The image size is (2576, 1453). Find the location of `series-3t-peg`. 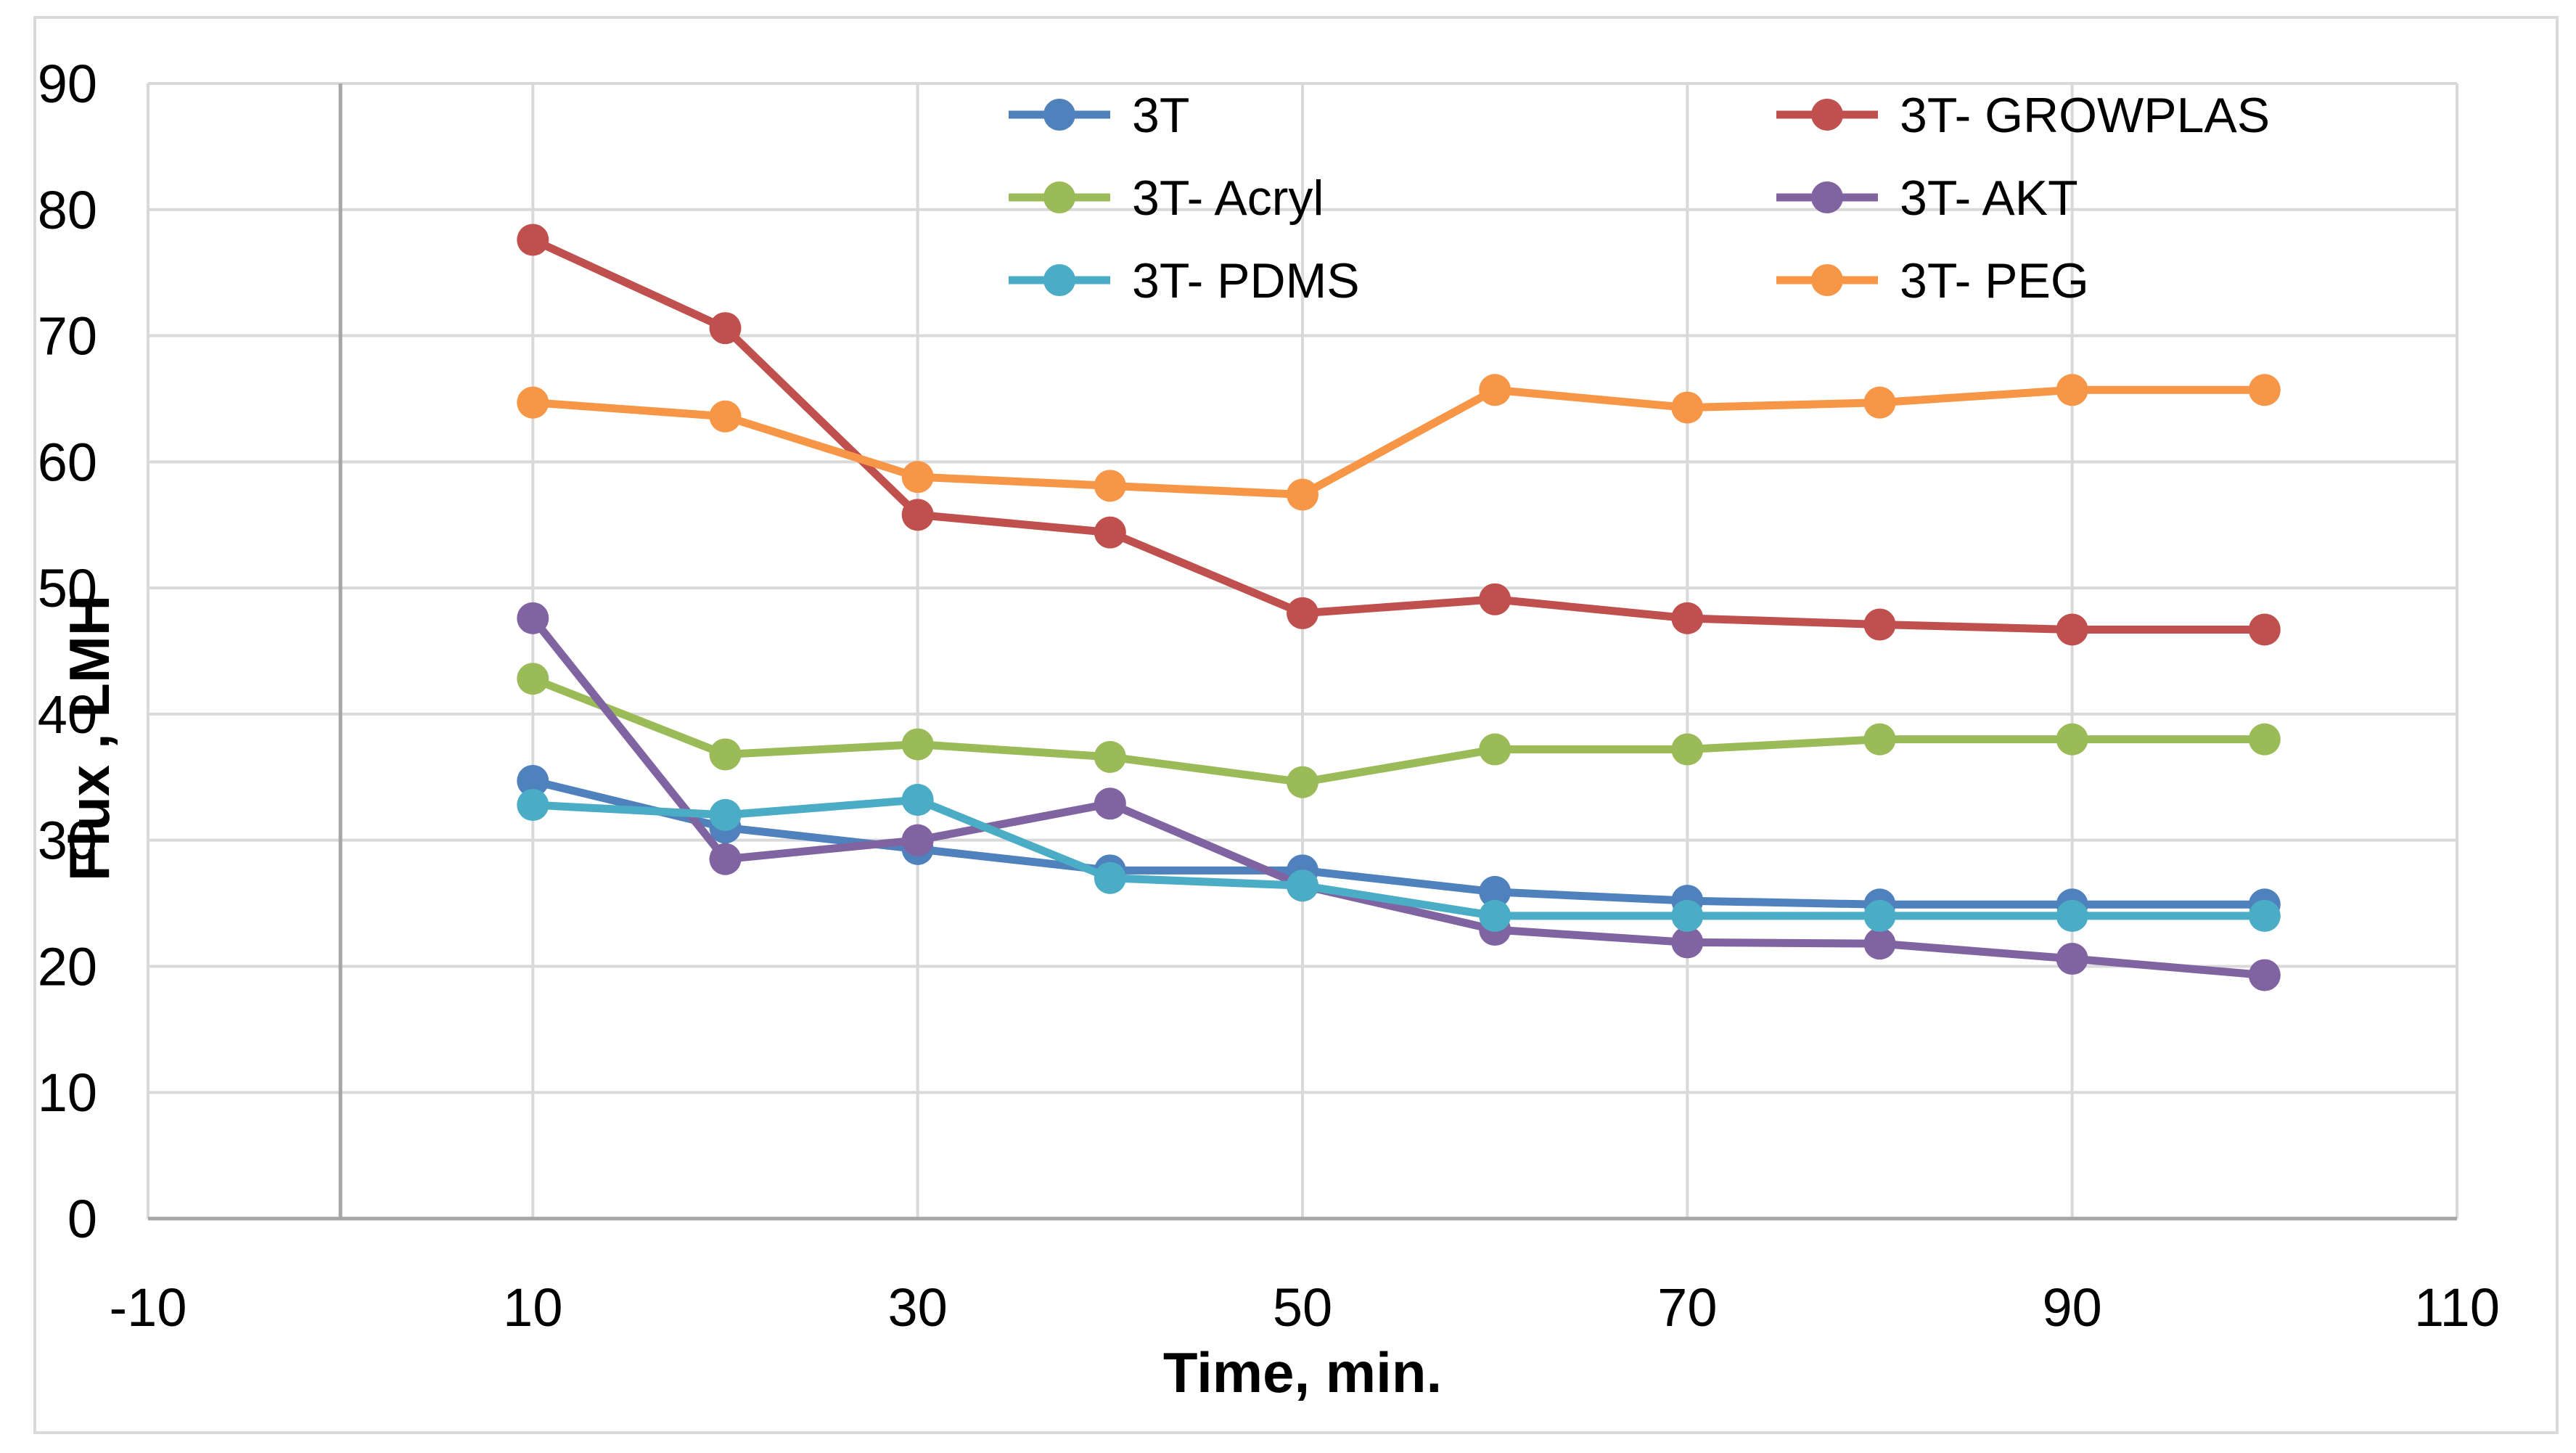

series-3t-peg is located at coordinates (1399, 442).